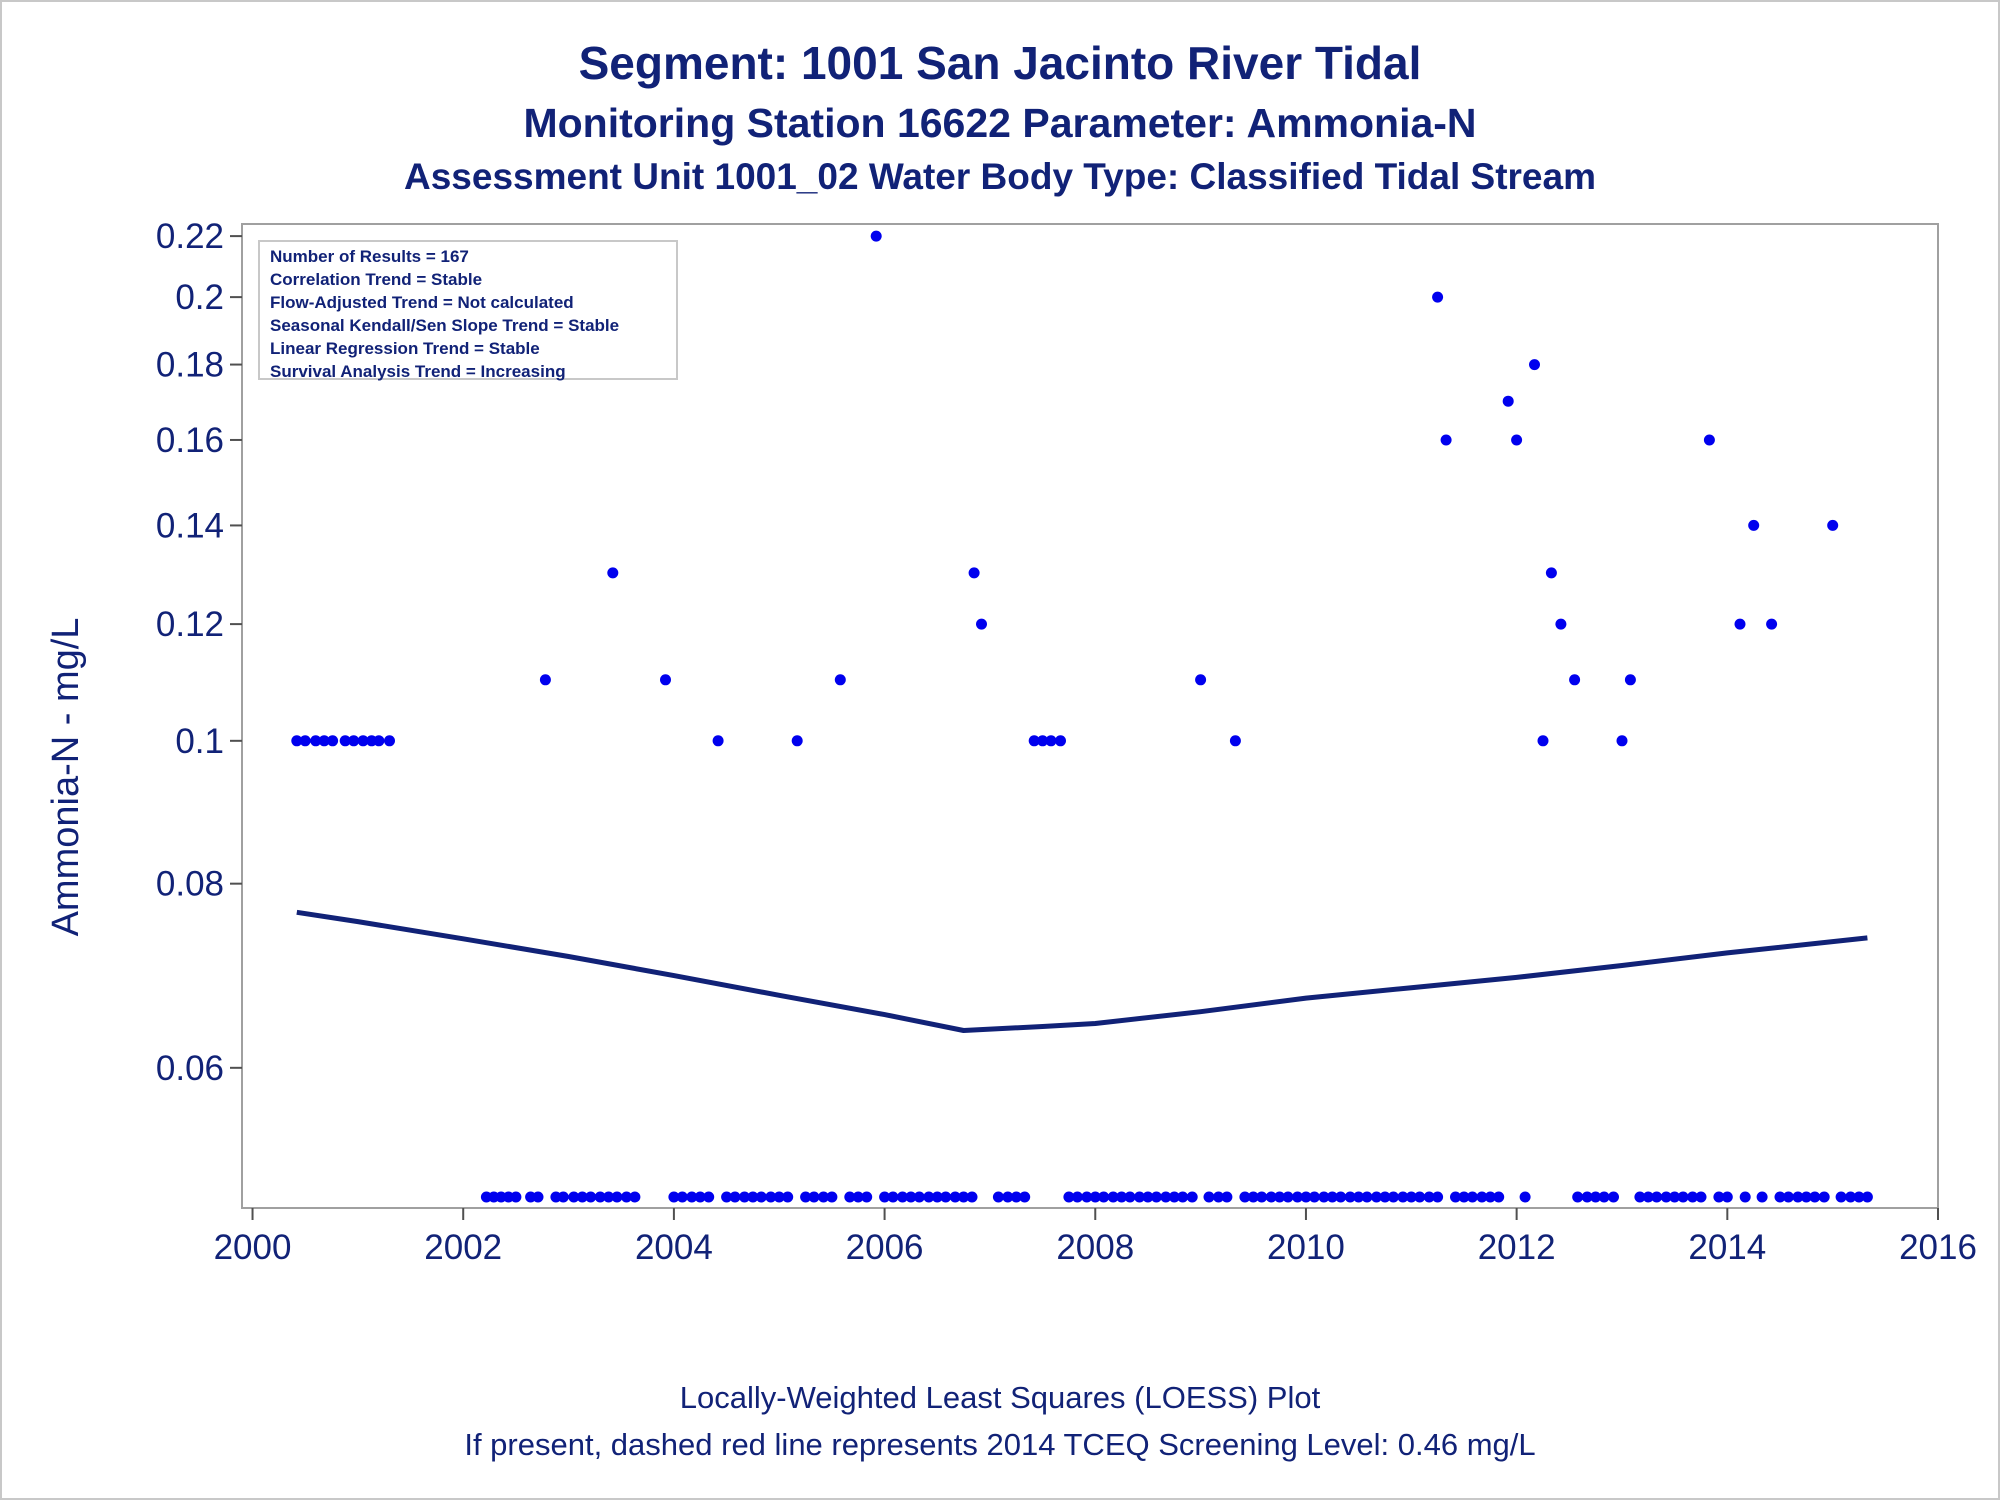 The width and height of the screenshot is (2000, 1500). Describe the element at coordinates (1727, 1247) in the screenshot. I see `x-tick-label: 2014` at that location.